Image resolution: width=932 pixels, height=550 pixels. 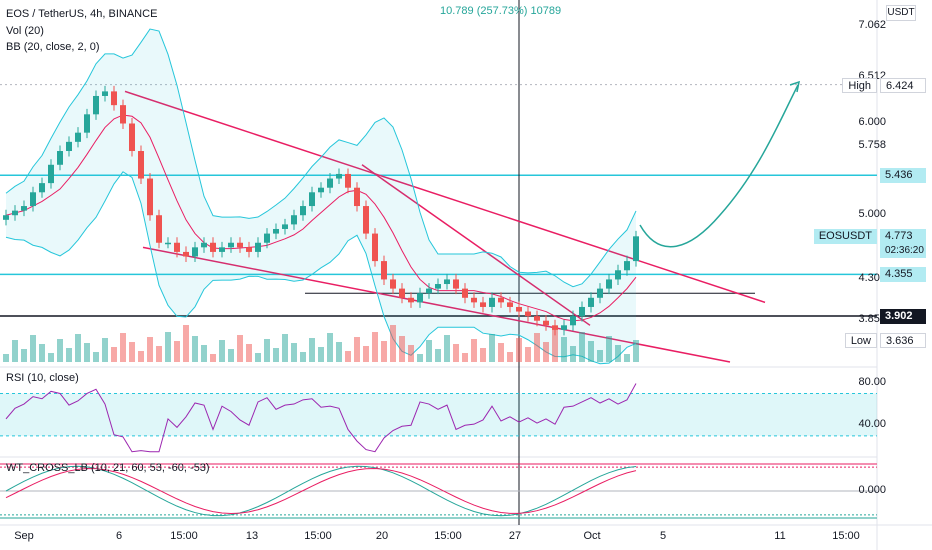 I want to click on volume-indicator-label: Vol (20), so click(x=25, y=31).